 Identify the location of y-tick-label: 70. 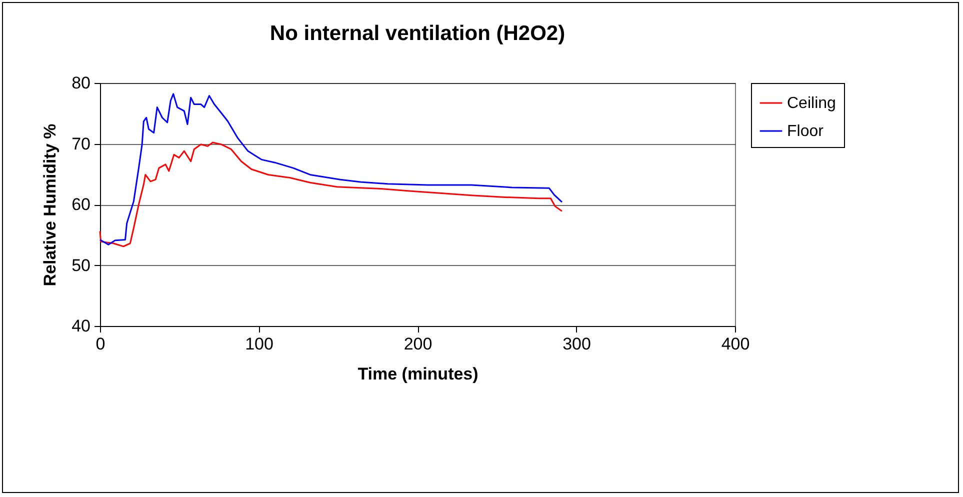
(81, 144).